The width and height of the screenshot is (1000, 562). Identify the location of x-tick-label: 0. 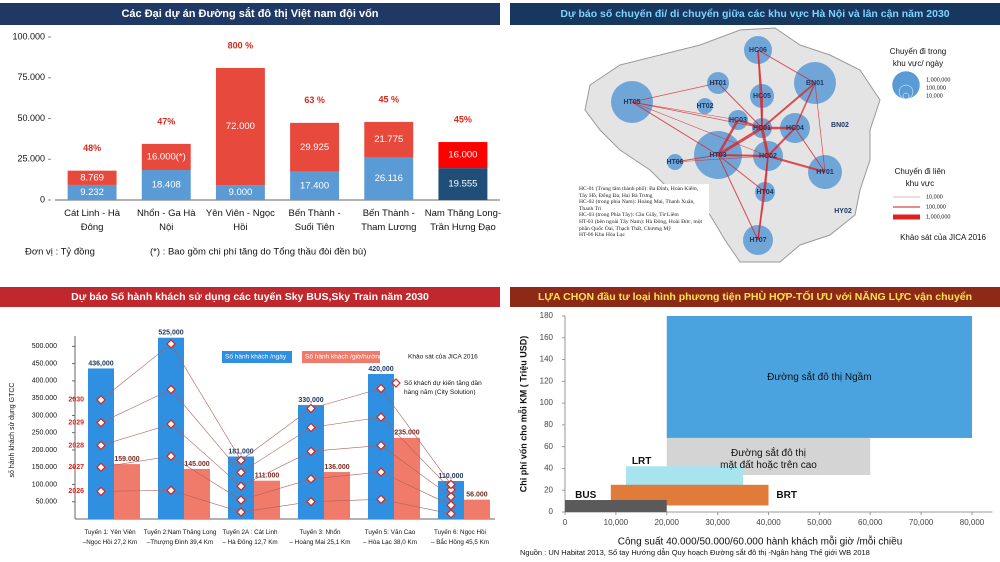
(565, 522).